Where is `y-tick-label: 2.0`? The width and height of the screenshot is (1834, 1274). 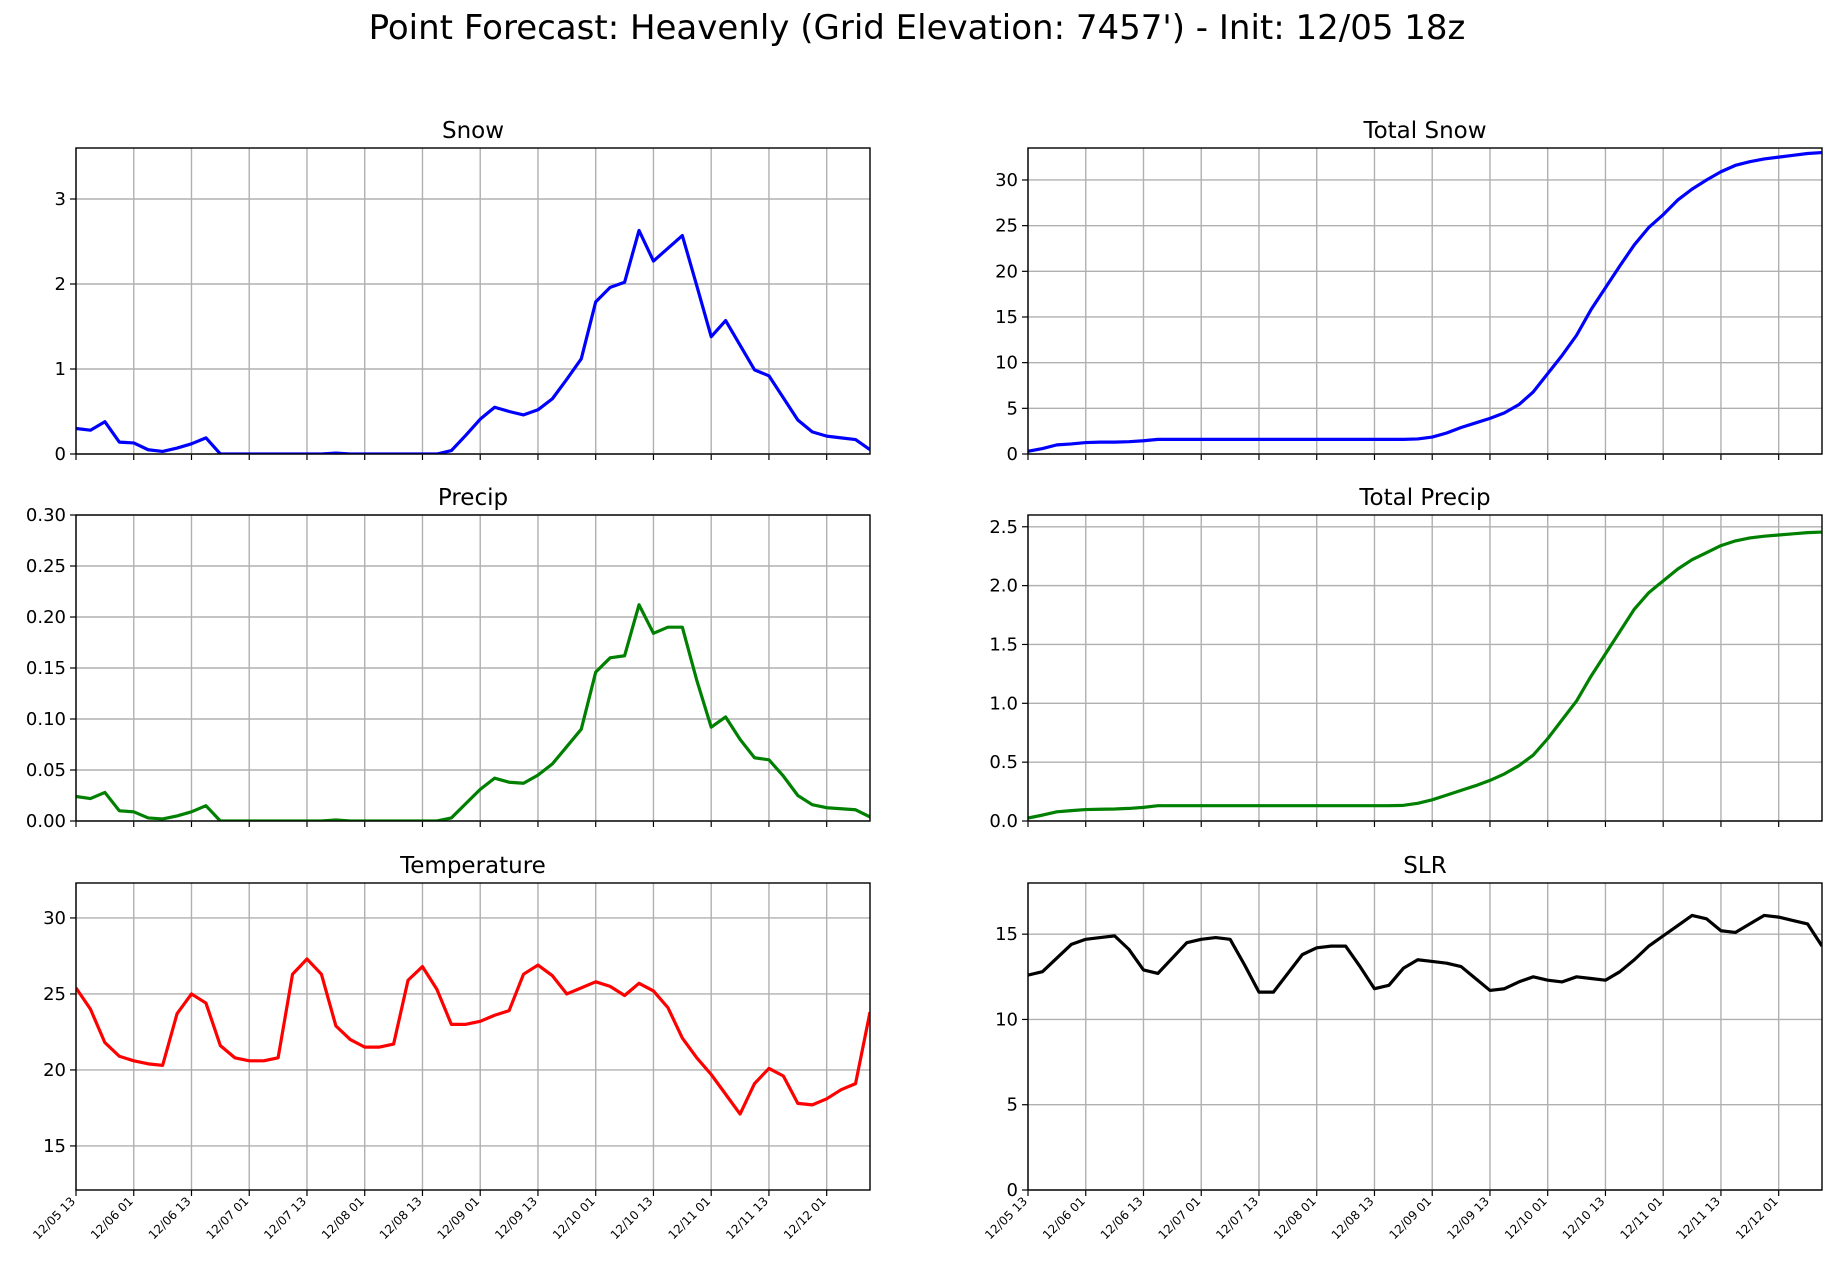 y-tick-label: 2.0 is located at coordinates (1003, 586).